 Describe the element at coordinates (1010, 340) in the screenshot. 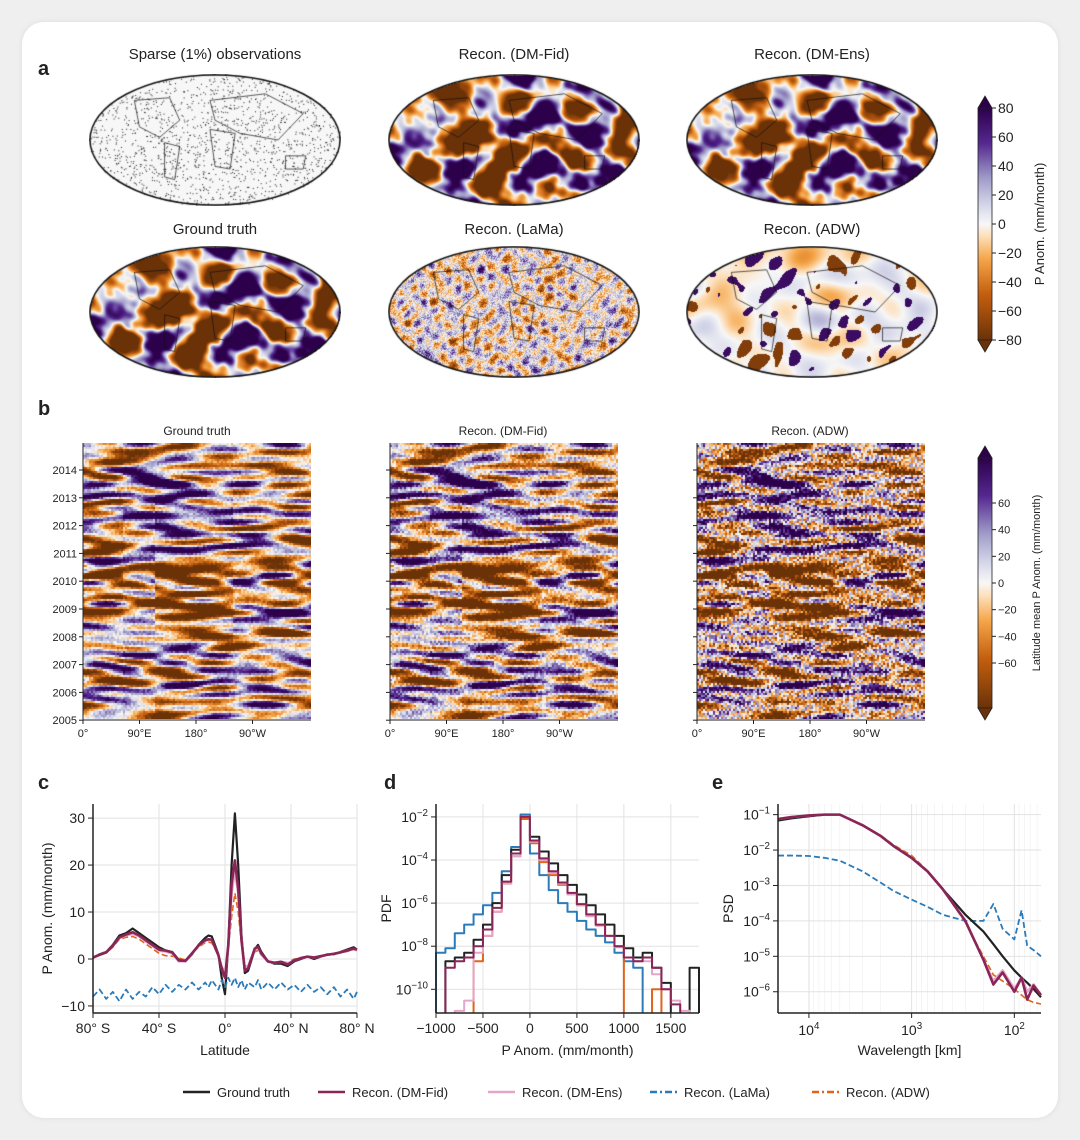

I see `colorbar-a-tick-label: −80` at that location.